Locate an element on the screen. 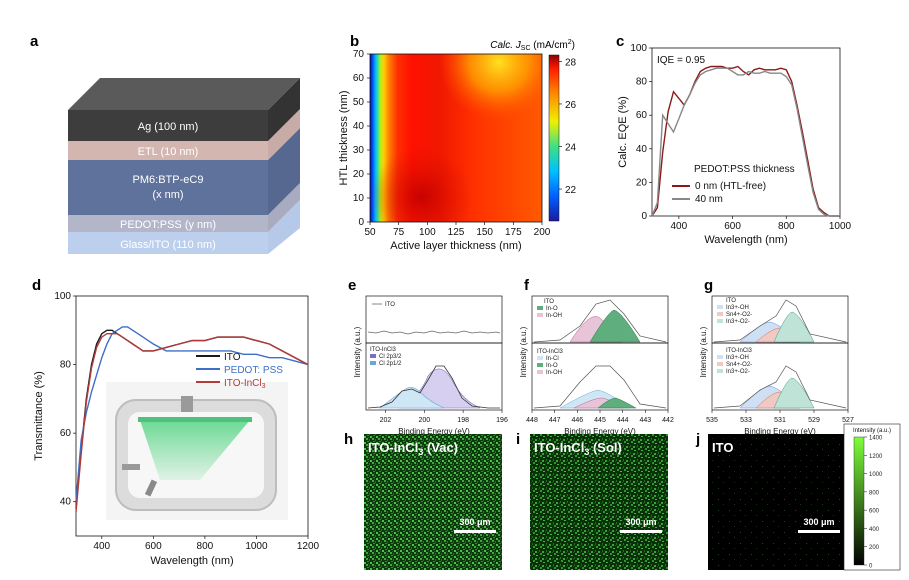  xps-e-top-legend-0: ITO is located at coordinates (390, 305).